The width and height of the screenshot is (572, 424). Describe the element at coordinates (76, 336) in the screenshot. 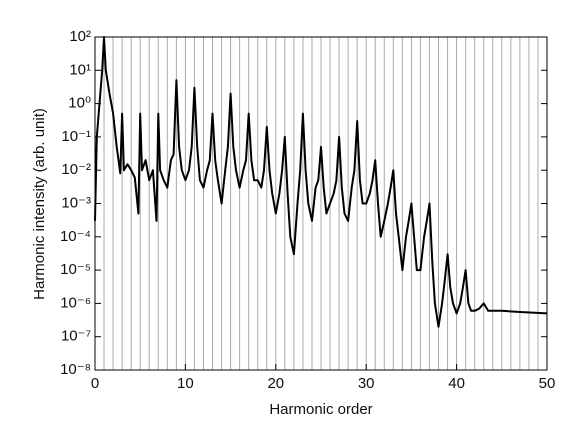

I see `y-tick-label: 10⁻⁷` at that location.